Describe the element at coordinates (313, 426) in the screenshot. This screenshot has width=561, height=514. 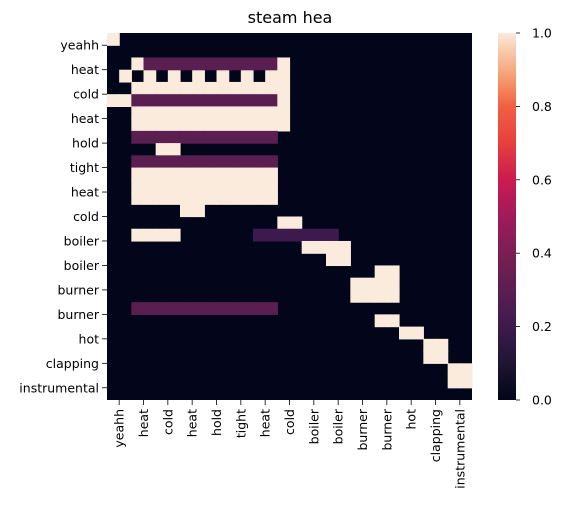
I see `x-tick-label: boiler` at that location.